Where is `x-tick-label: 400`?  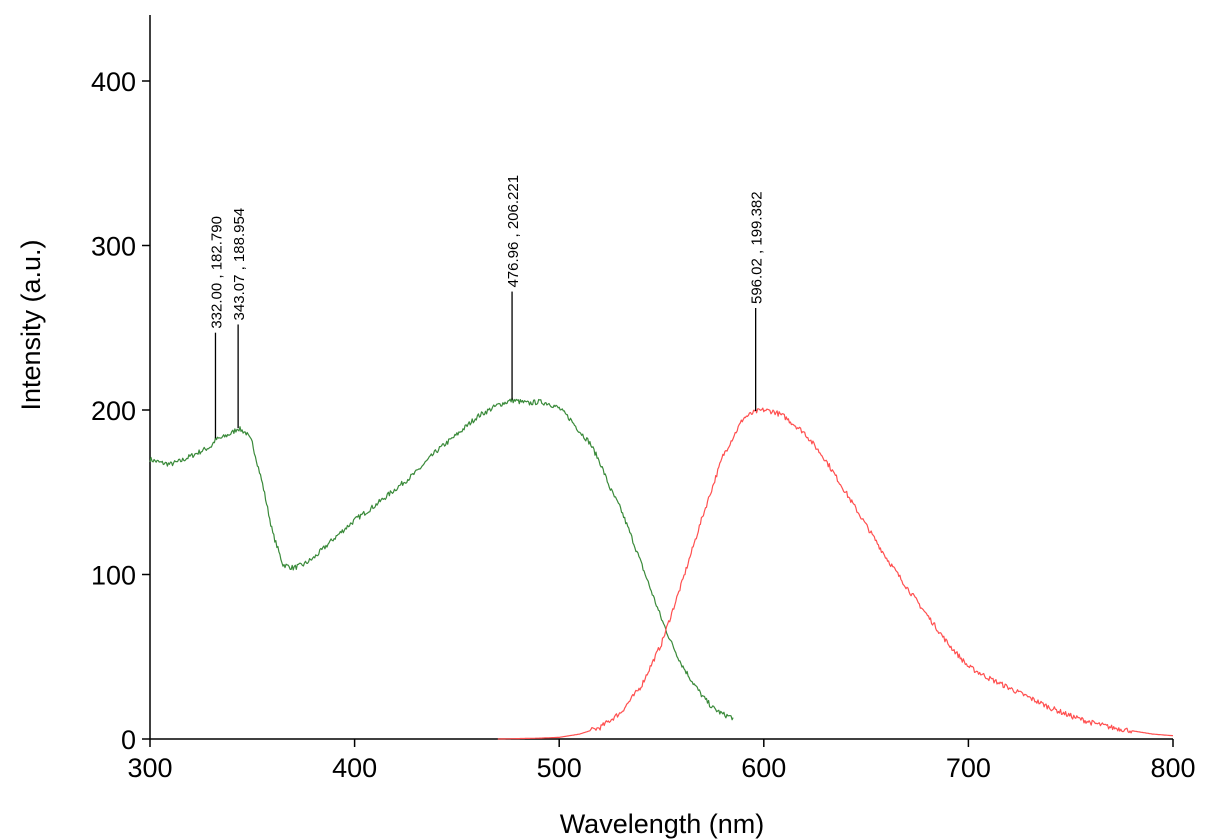
x-tick-label: 400 is located at coordinates (354, 768).